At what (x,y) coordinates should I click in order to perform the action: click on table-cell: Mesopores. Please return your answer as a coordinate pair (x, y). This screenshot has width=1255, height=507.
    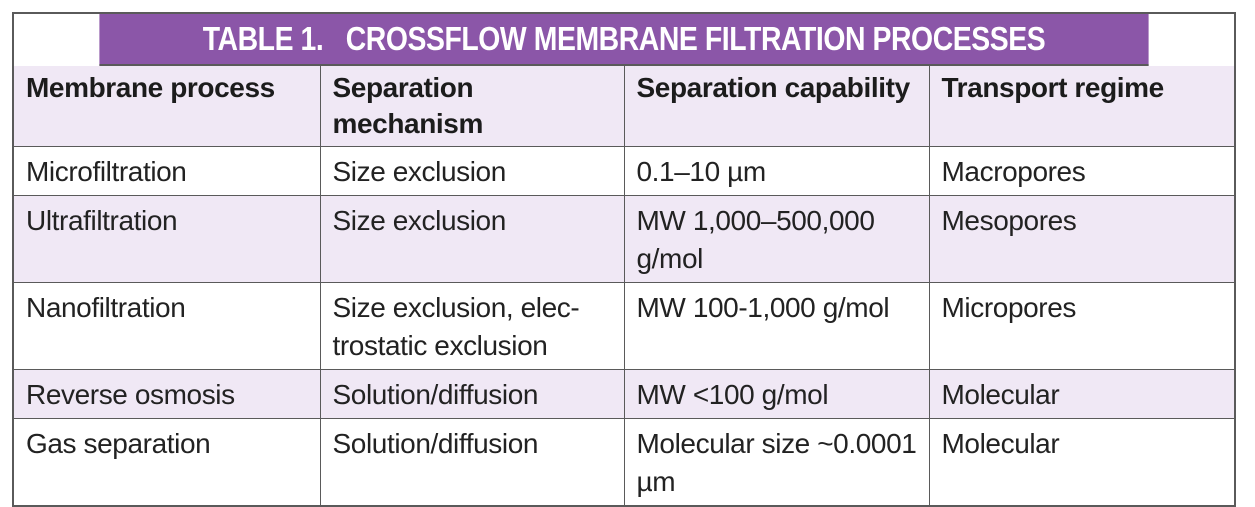
    Looking at the image, I should click on (1081, 239).